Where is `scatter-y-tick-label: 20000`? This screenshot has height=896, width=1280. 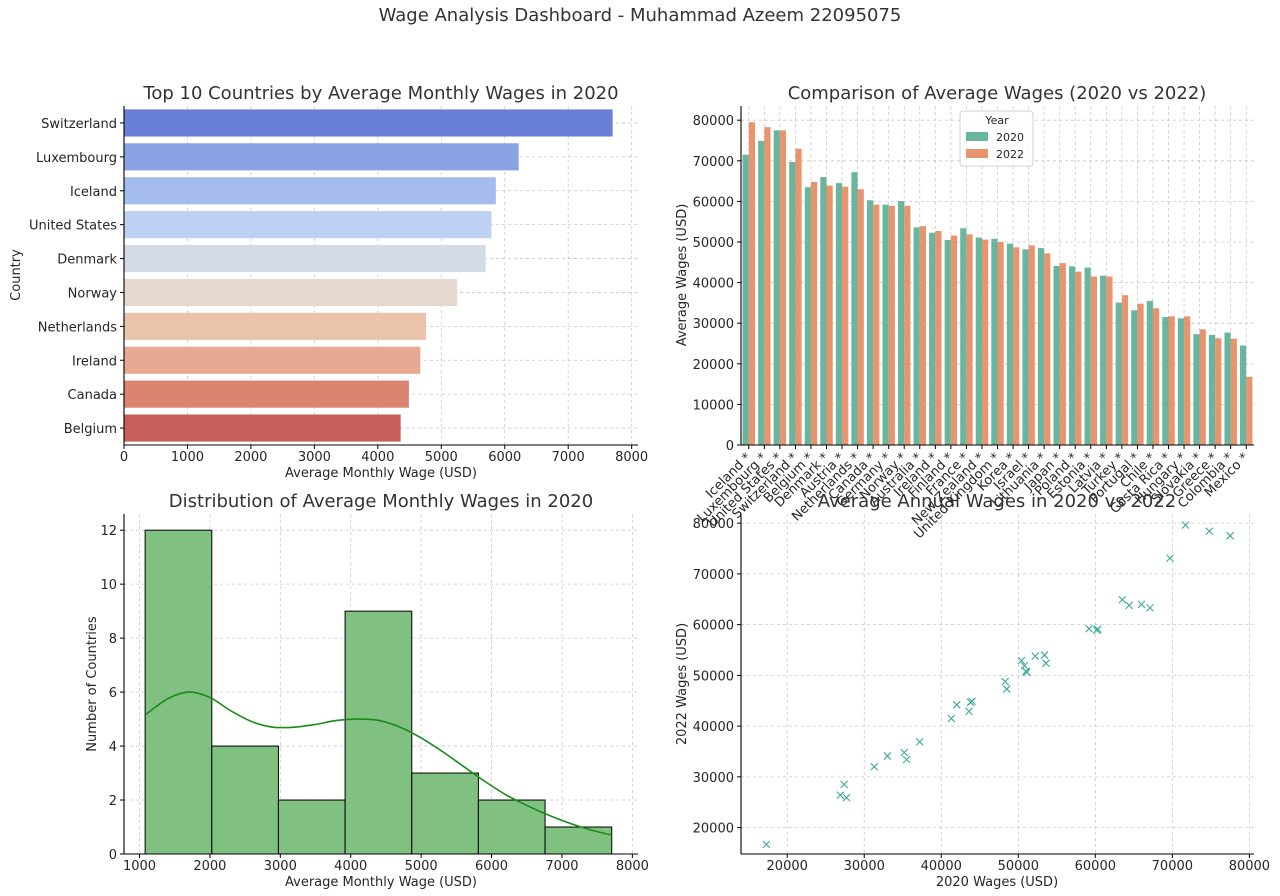 scatter-y-tick-label: 20000 is located at coordinates (713, 829).